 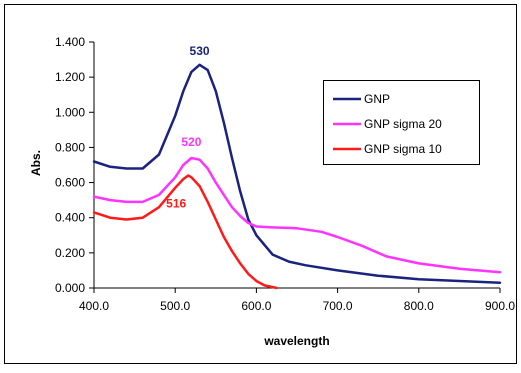 What do you see at coordinates (200, 51) in the screenshot?
I see `peak-annotation-530: 530` at bounding box center [200, 51].